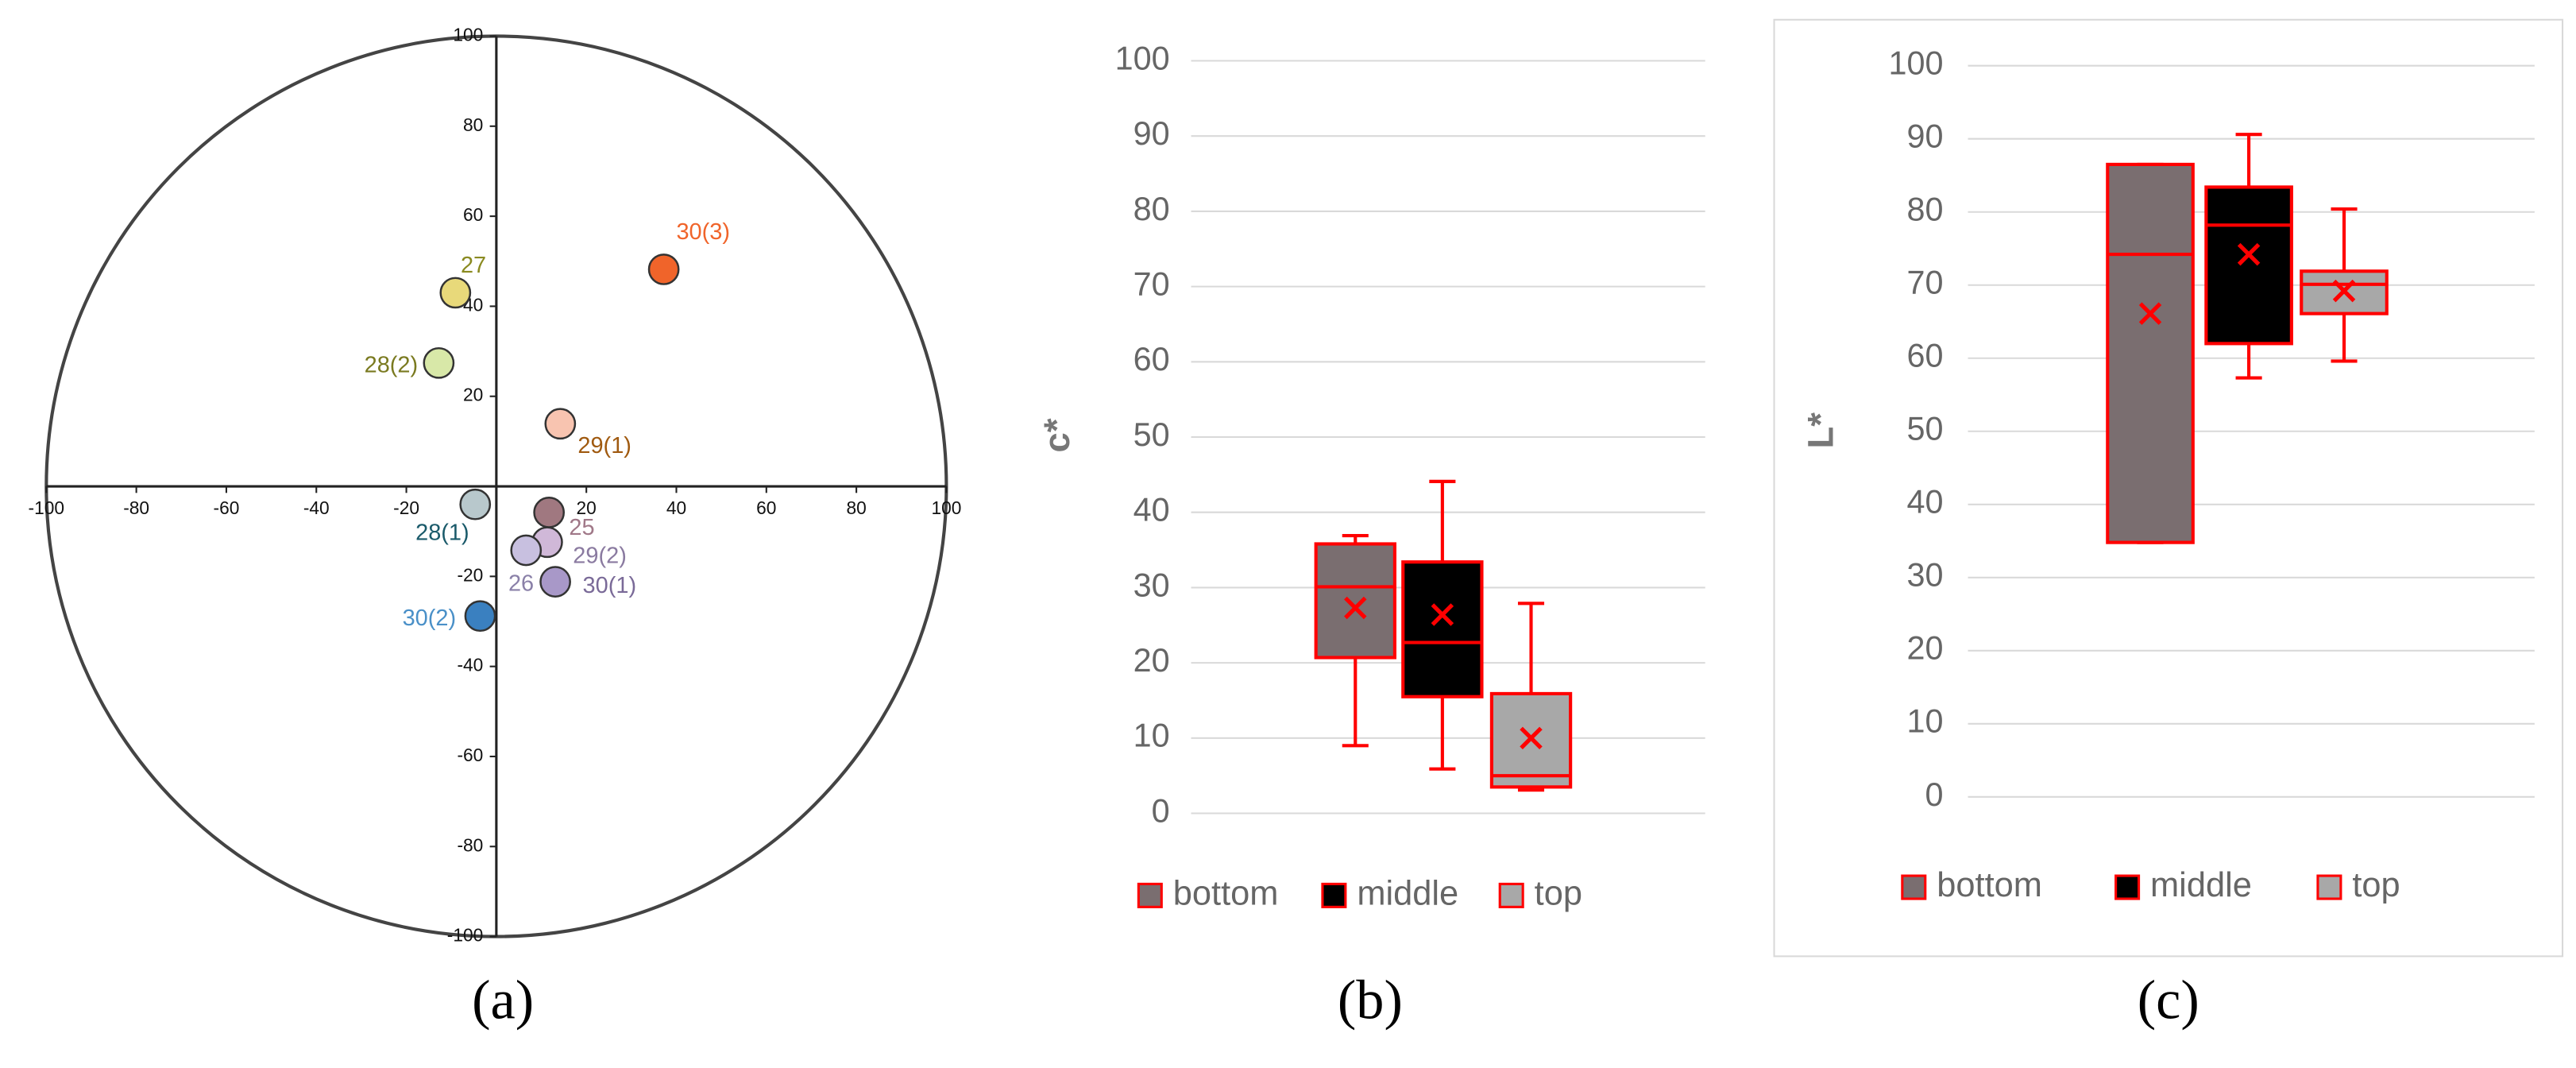 The width and height of the screenshot is (2576, 1068). Describe the element at coordinates (473, 265) in the screenshot. I see `point-label: 27` at that location.